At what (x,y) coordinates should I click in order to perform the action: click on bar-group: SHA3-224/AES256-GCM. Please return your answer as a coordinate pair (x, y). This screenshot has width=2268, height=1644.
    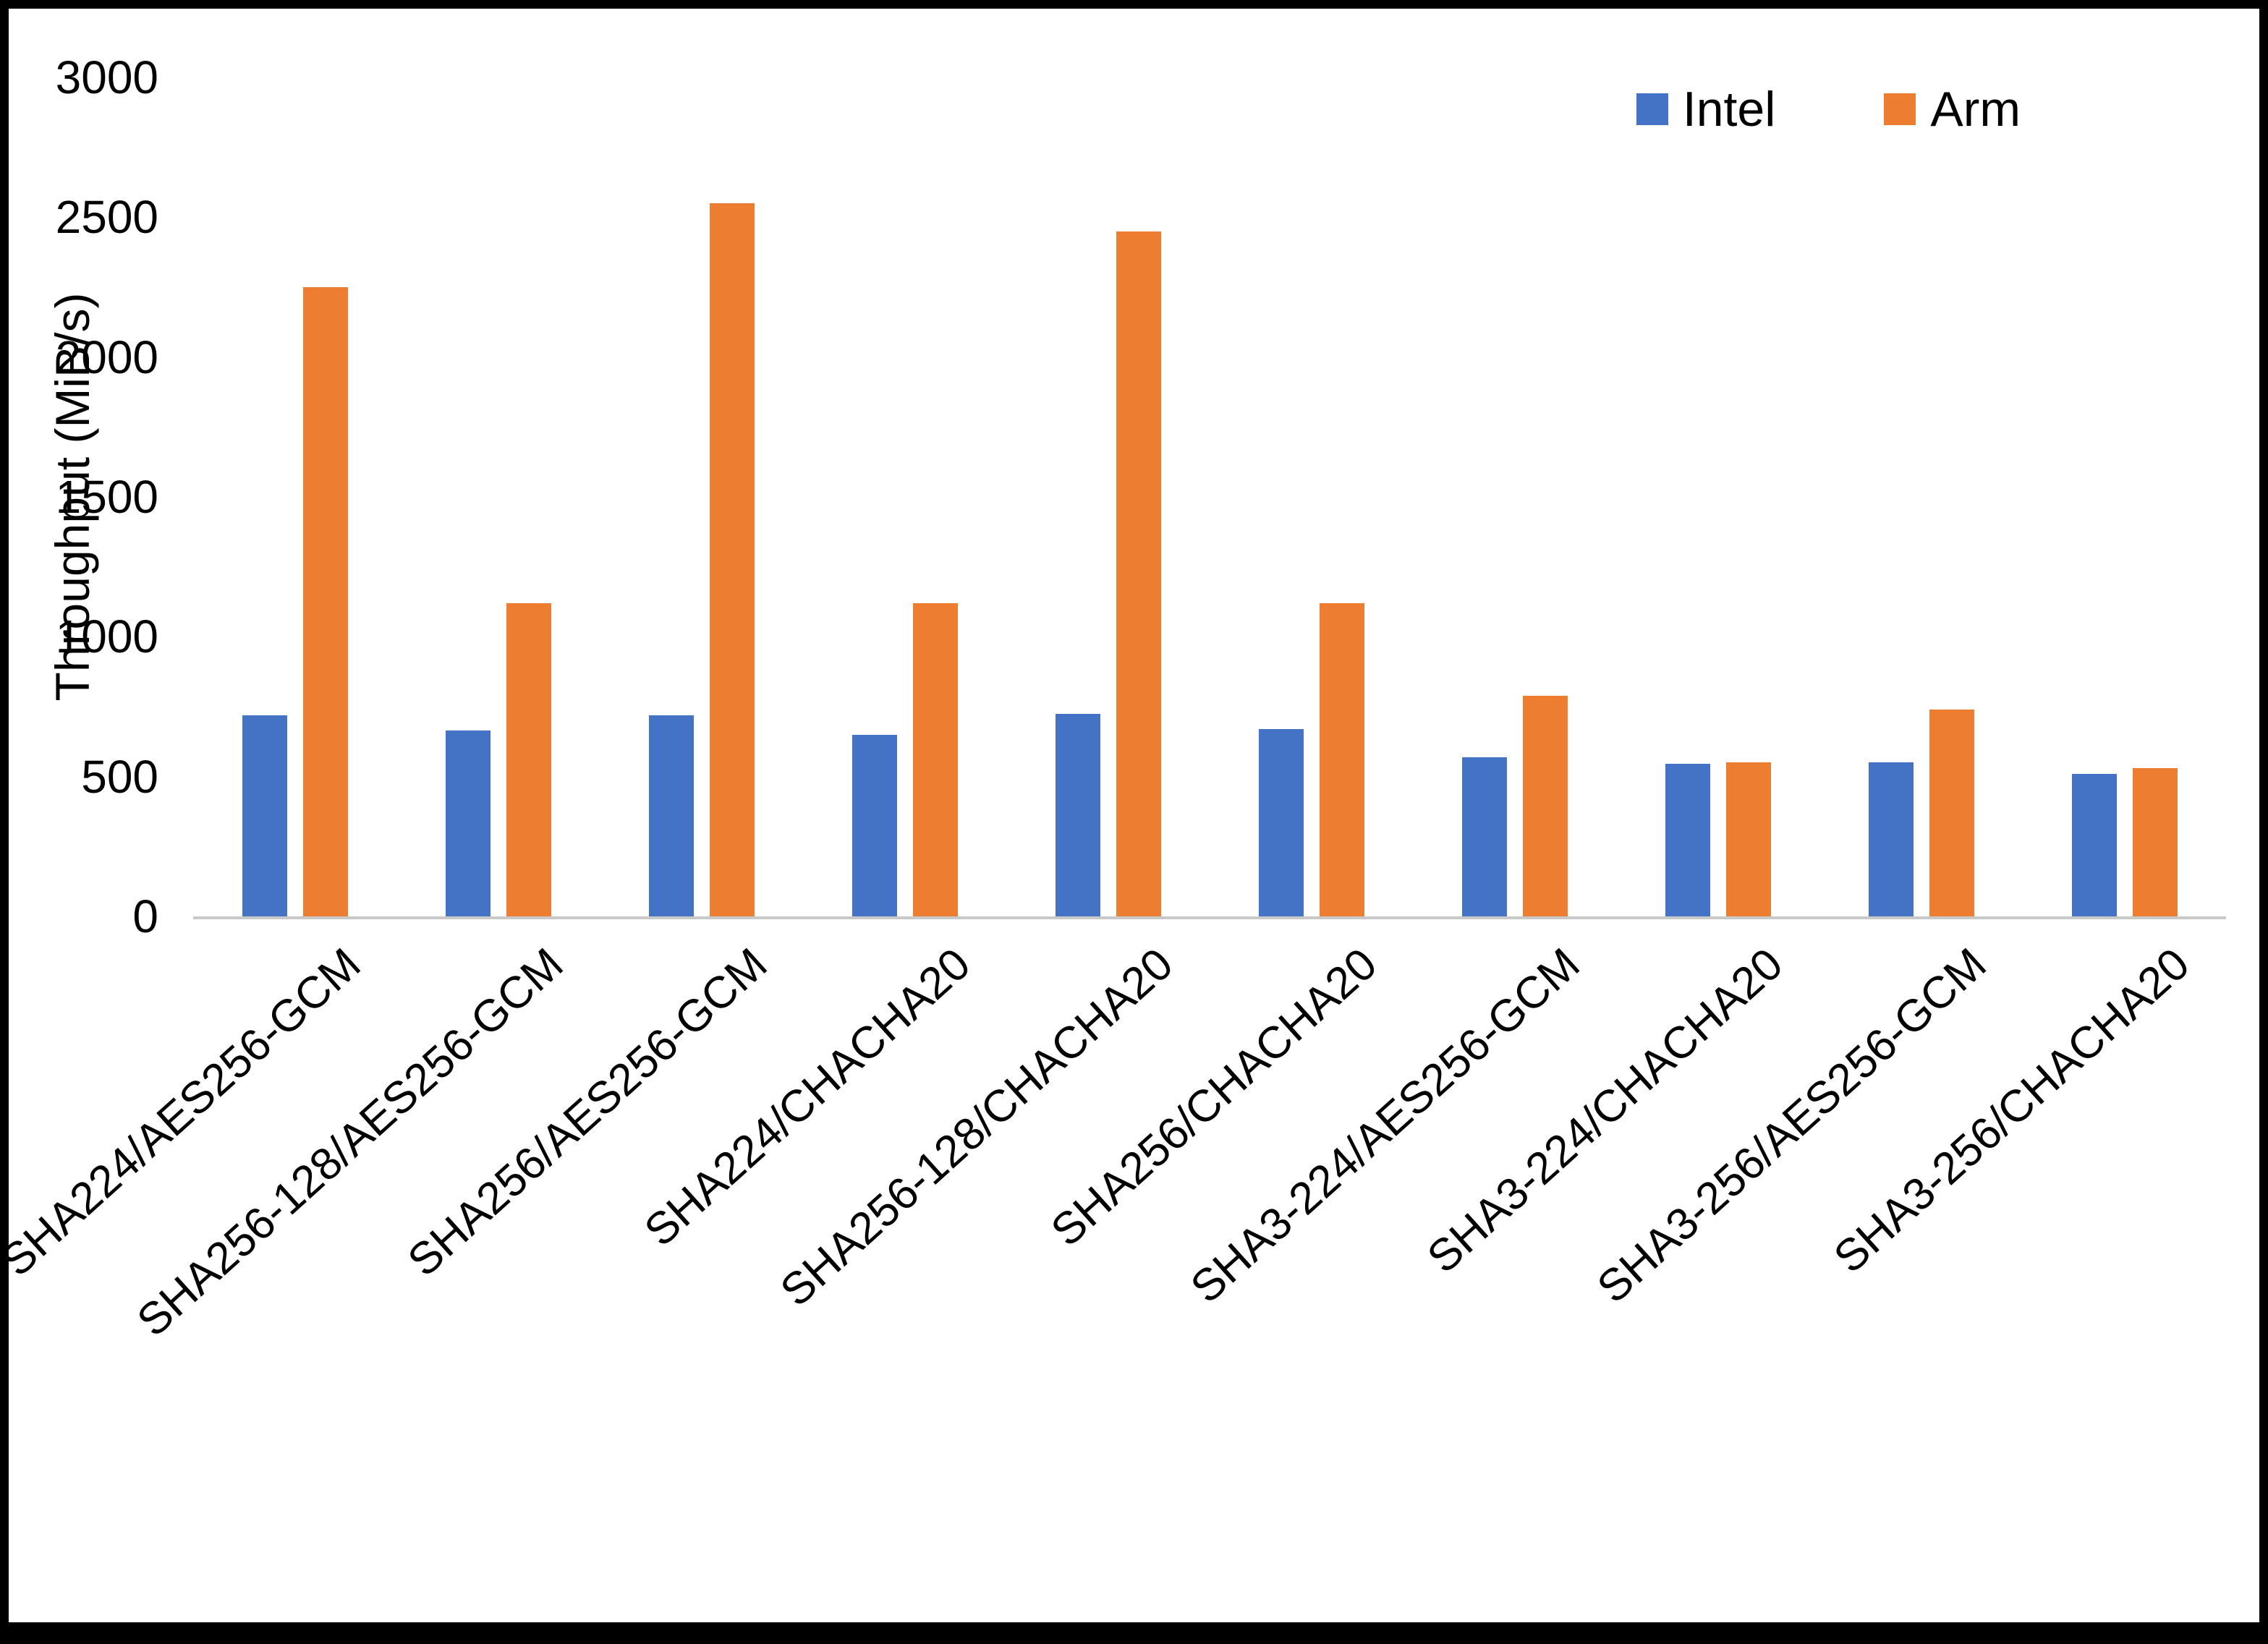
    Looking at the image, I should click on (1399, 695).